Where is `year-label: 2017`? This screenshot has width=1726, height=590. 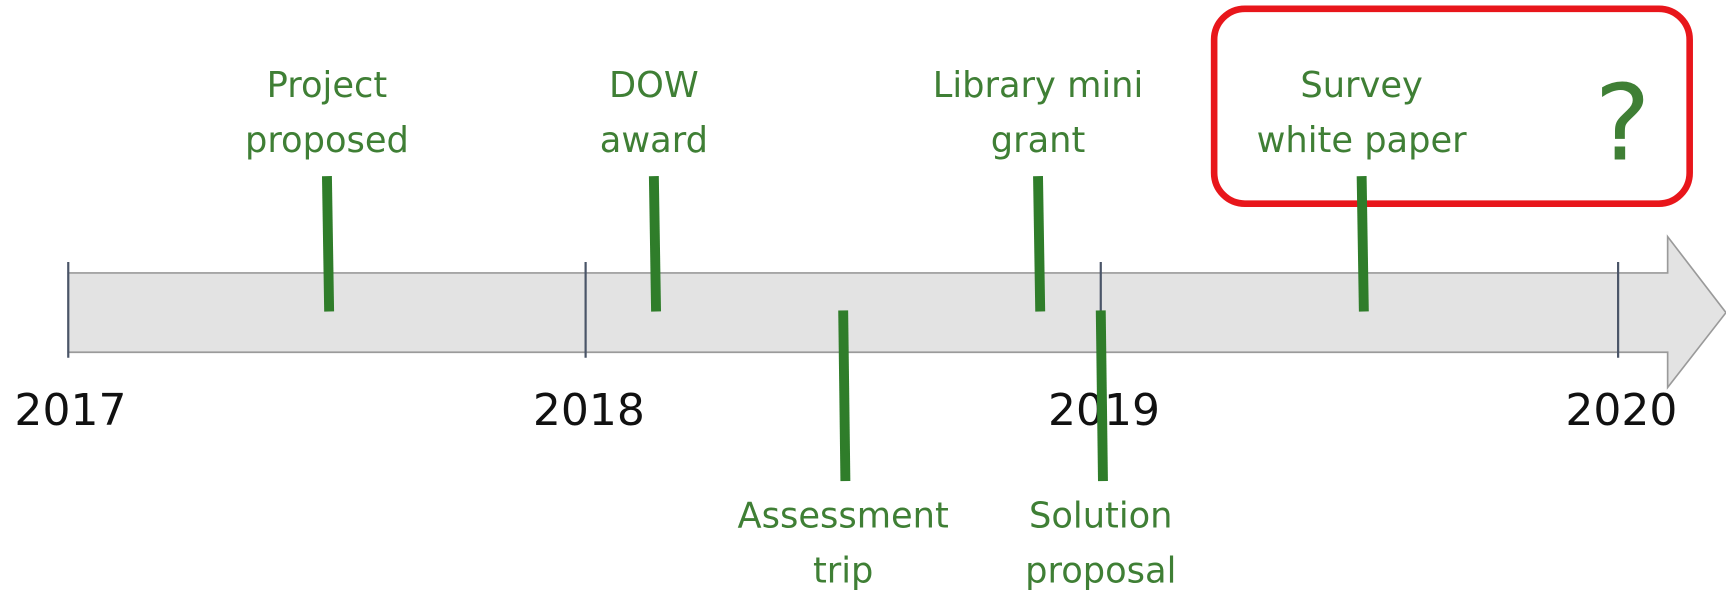 year-label: 2017 is located at coordinates (70, 410).